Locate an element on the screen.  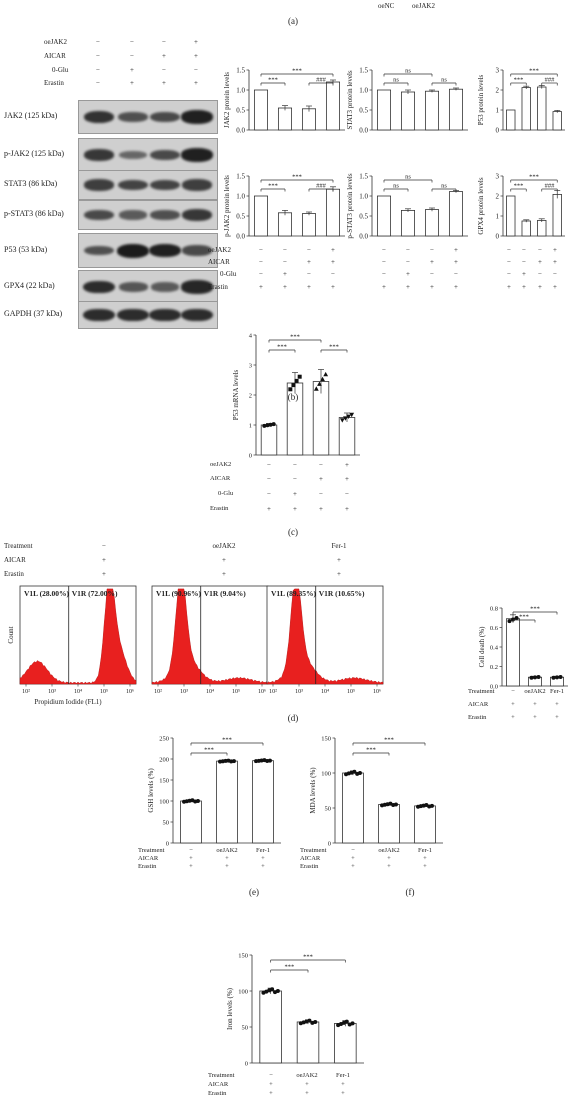
f-condition-label: Treatment is located at coordinates (313, 850).